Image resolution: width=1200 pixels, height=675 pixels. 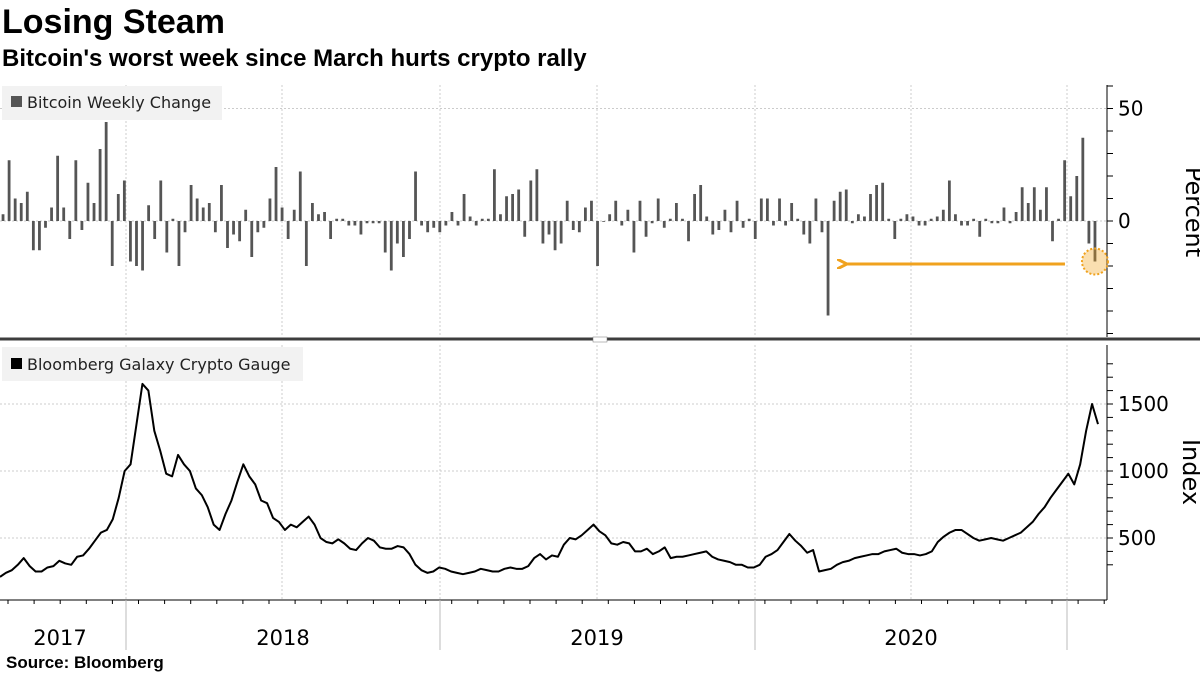 I want to click on bottom-y-axis-label: Index, so click(x=1188, y=472).